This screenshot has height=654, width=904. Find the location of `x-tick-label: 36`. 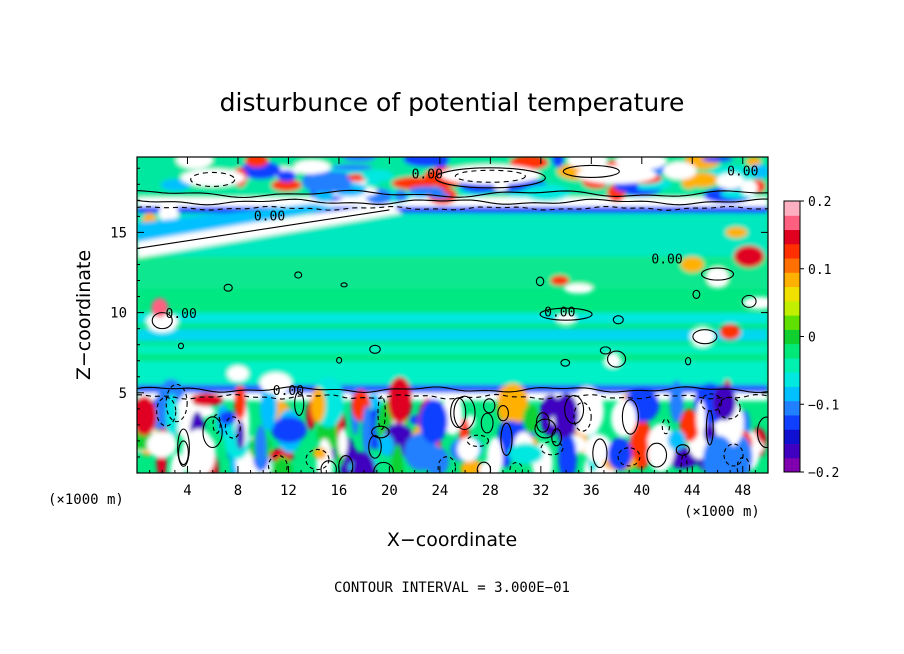

x-tick-label: 36 is located at coordinates (591, 491).